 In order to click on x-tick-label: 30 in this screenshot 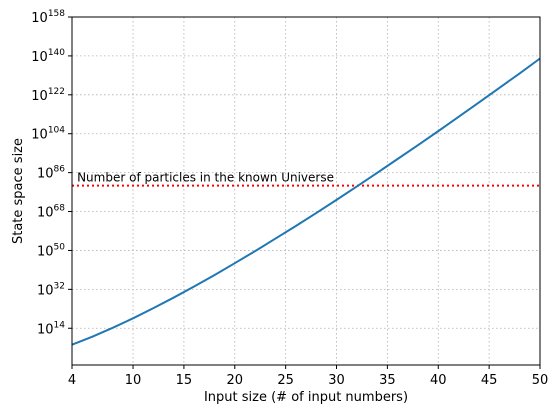, I will do `click(336, 380)`.